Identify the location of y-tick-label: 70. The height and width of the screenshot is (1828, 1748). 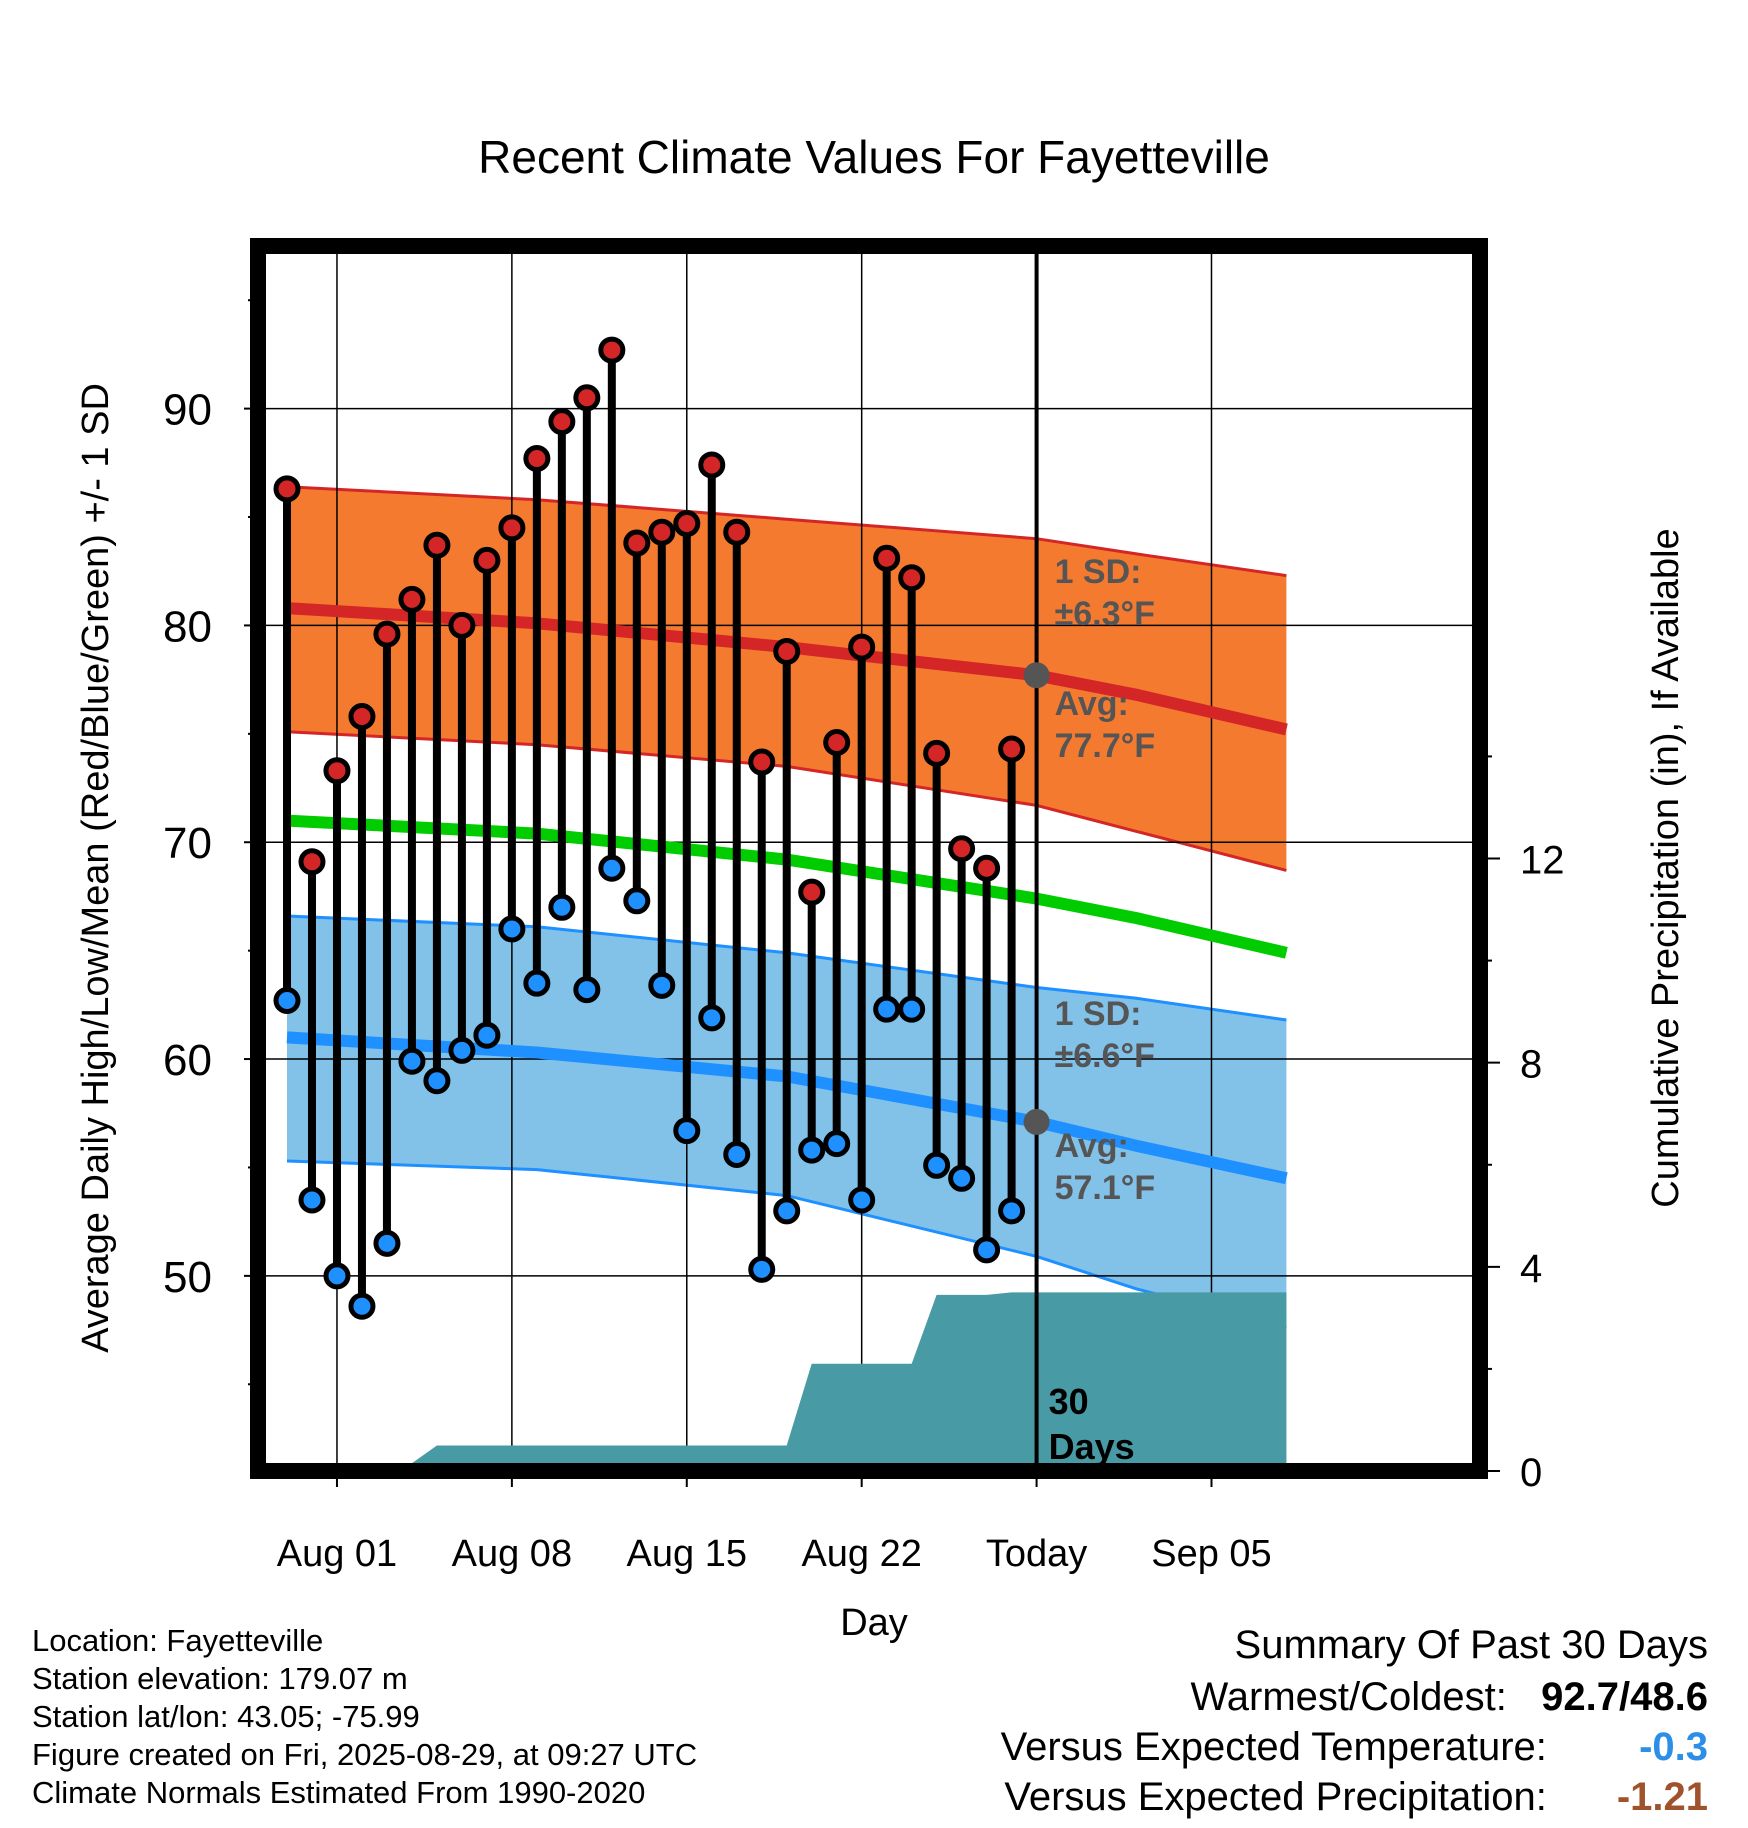
(187, 843).